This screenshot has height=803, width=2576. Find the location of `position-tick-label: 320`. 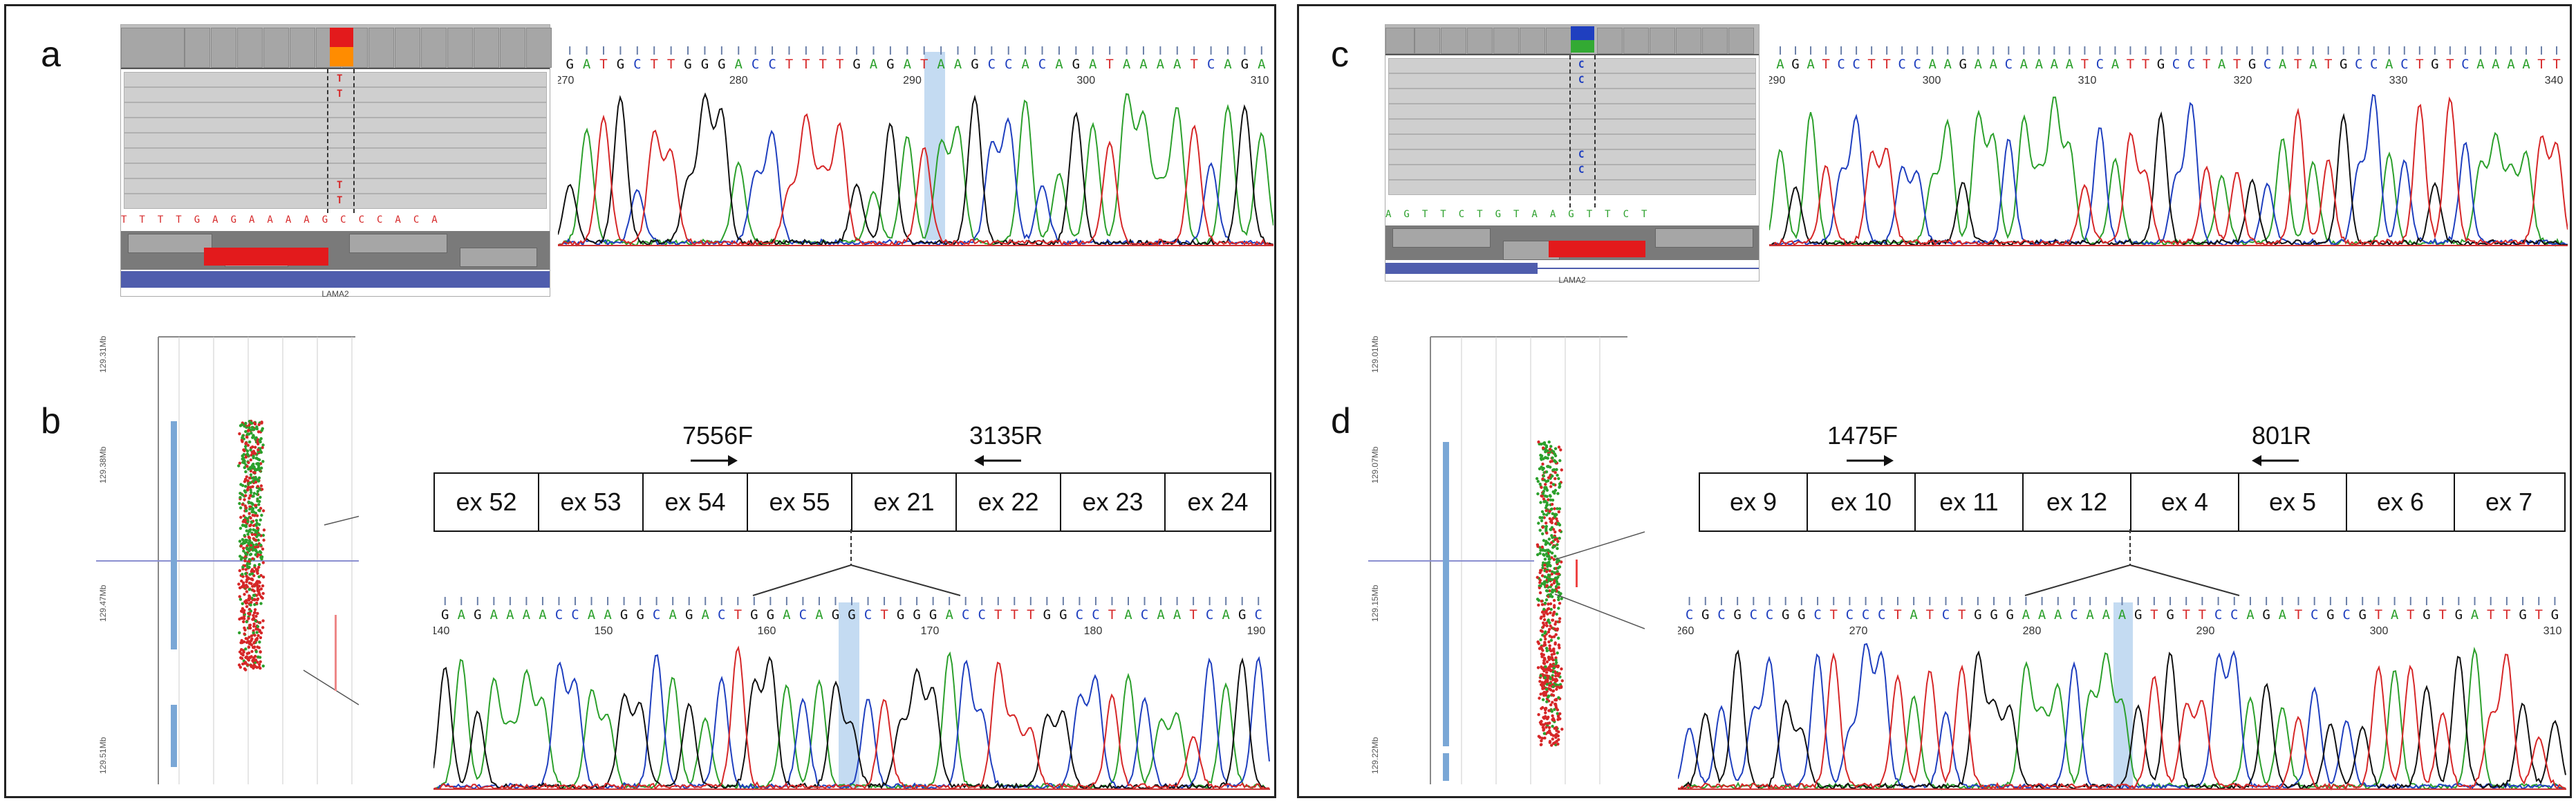

position-tick-label: 320 is located at coordinates (2243, 80).